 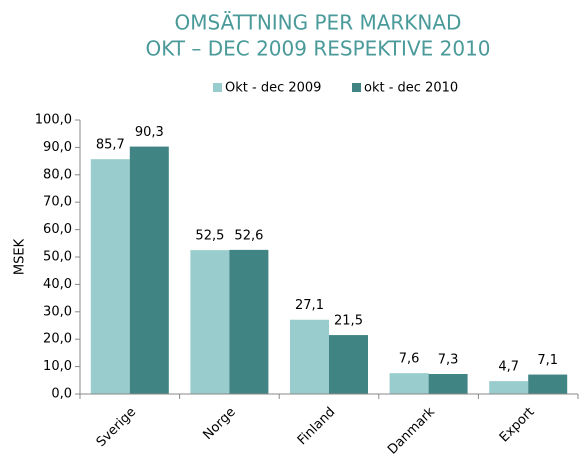 What do you see at coordinates (57, 202) in the screenshot?
I see `y-tick-label: 70,0` at bounding box center [57, 202].